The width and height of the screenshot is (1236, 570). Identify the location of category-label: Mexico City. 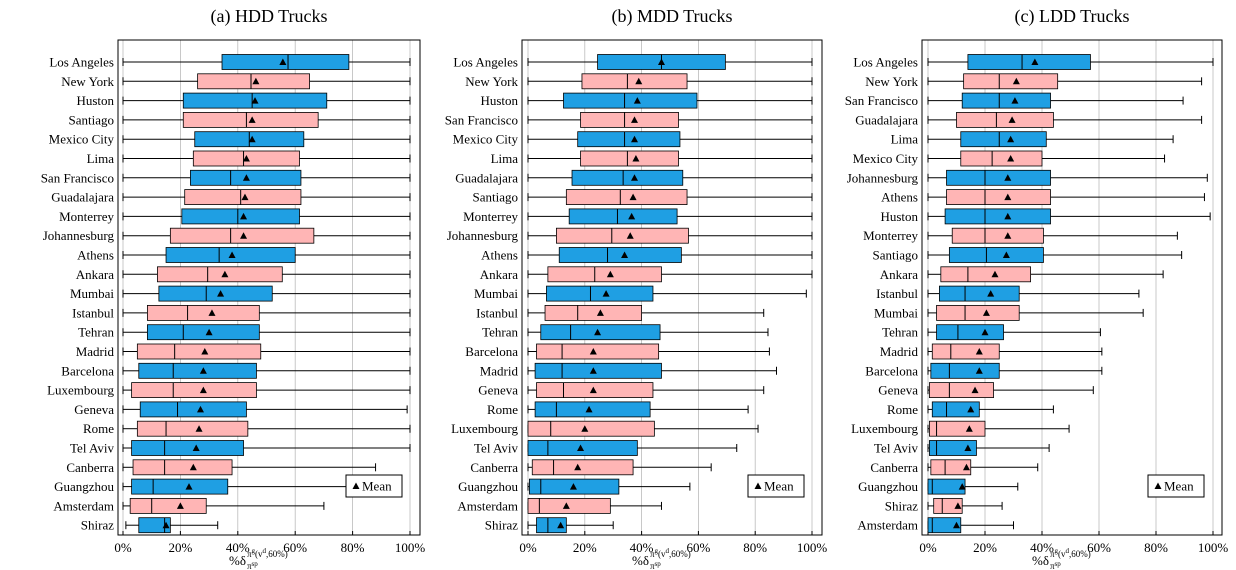
(486, 139).